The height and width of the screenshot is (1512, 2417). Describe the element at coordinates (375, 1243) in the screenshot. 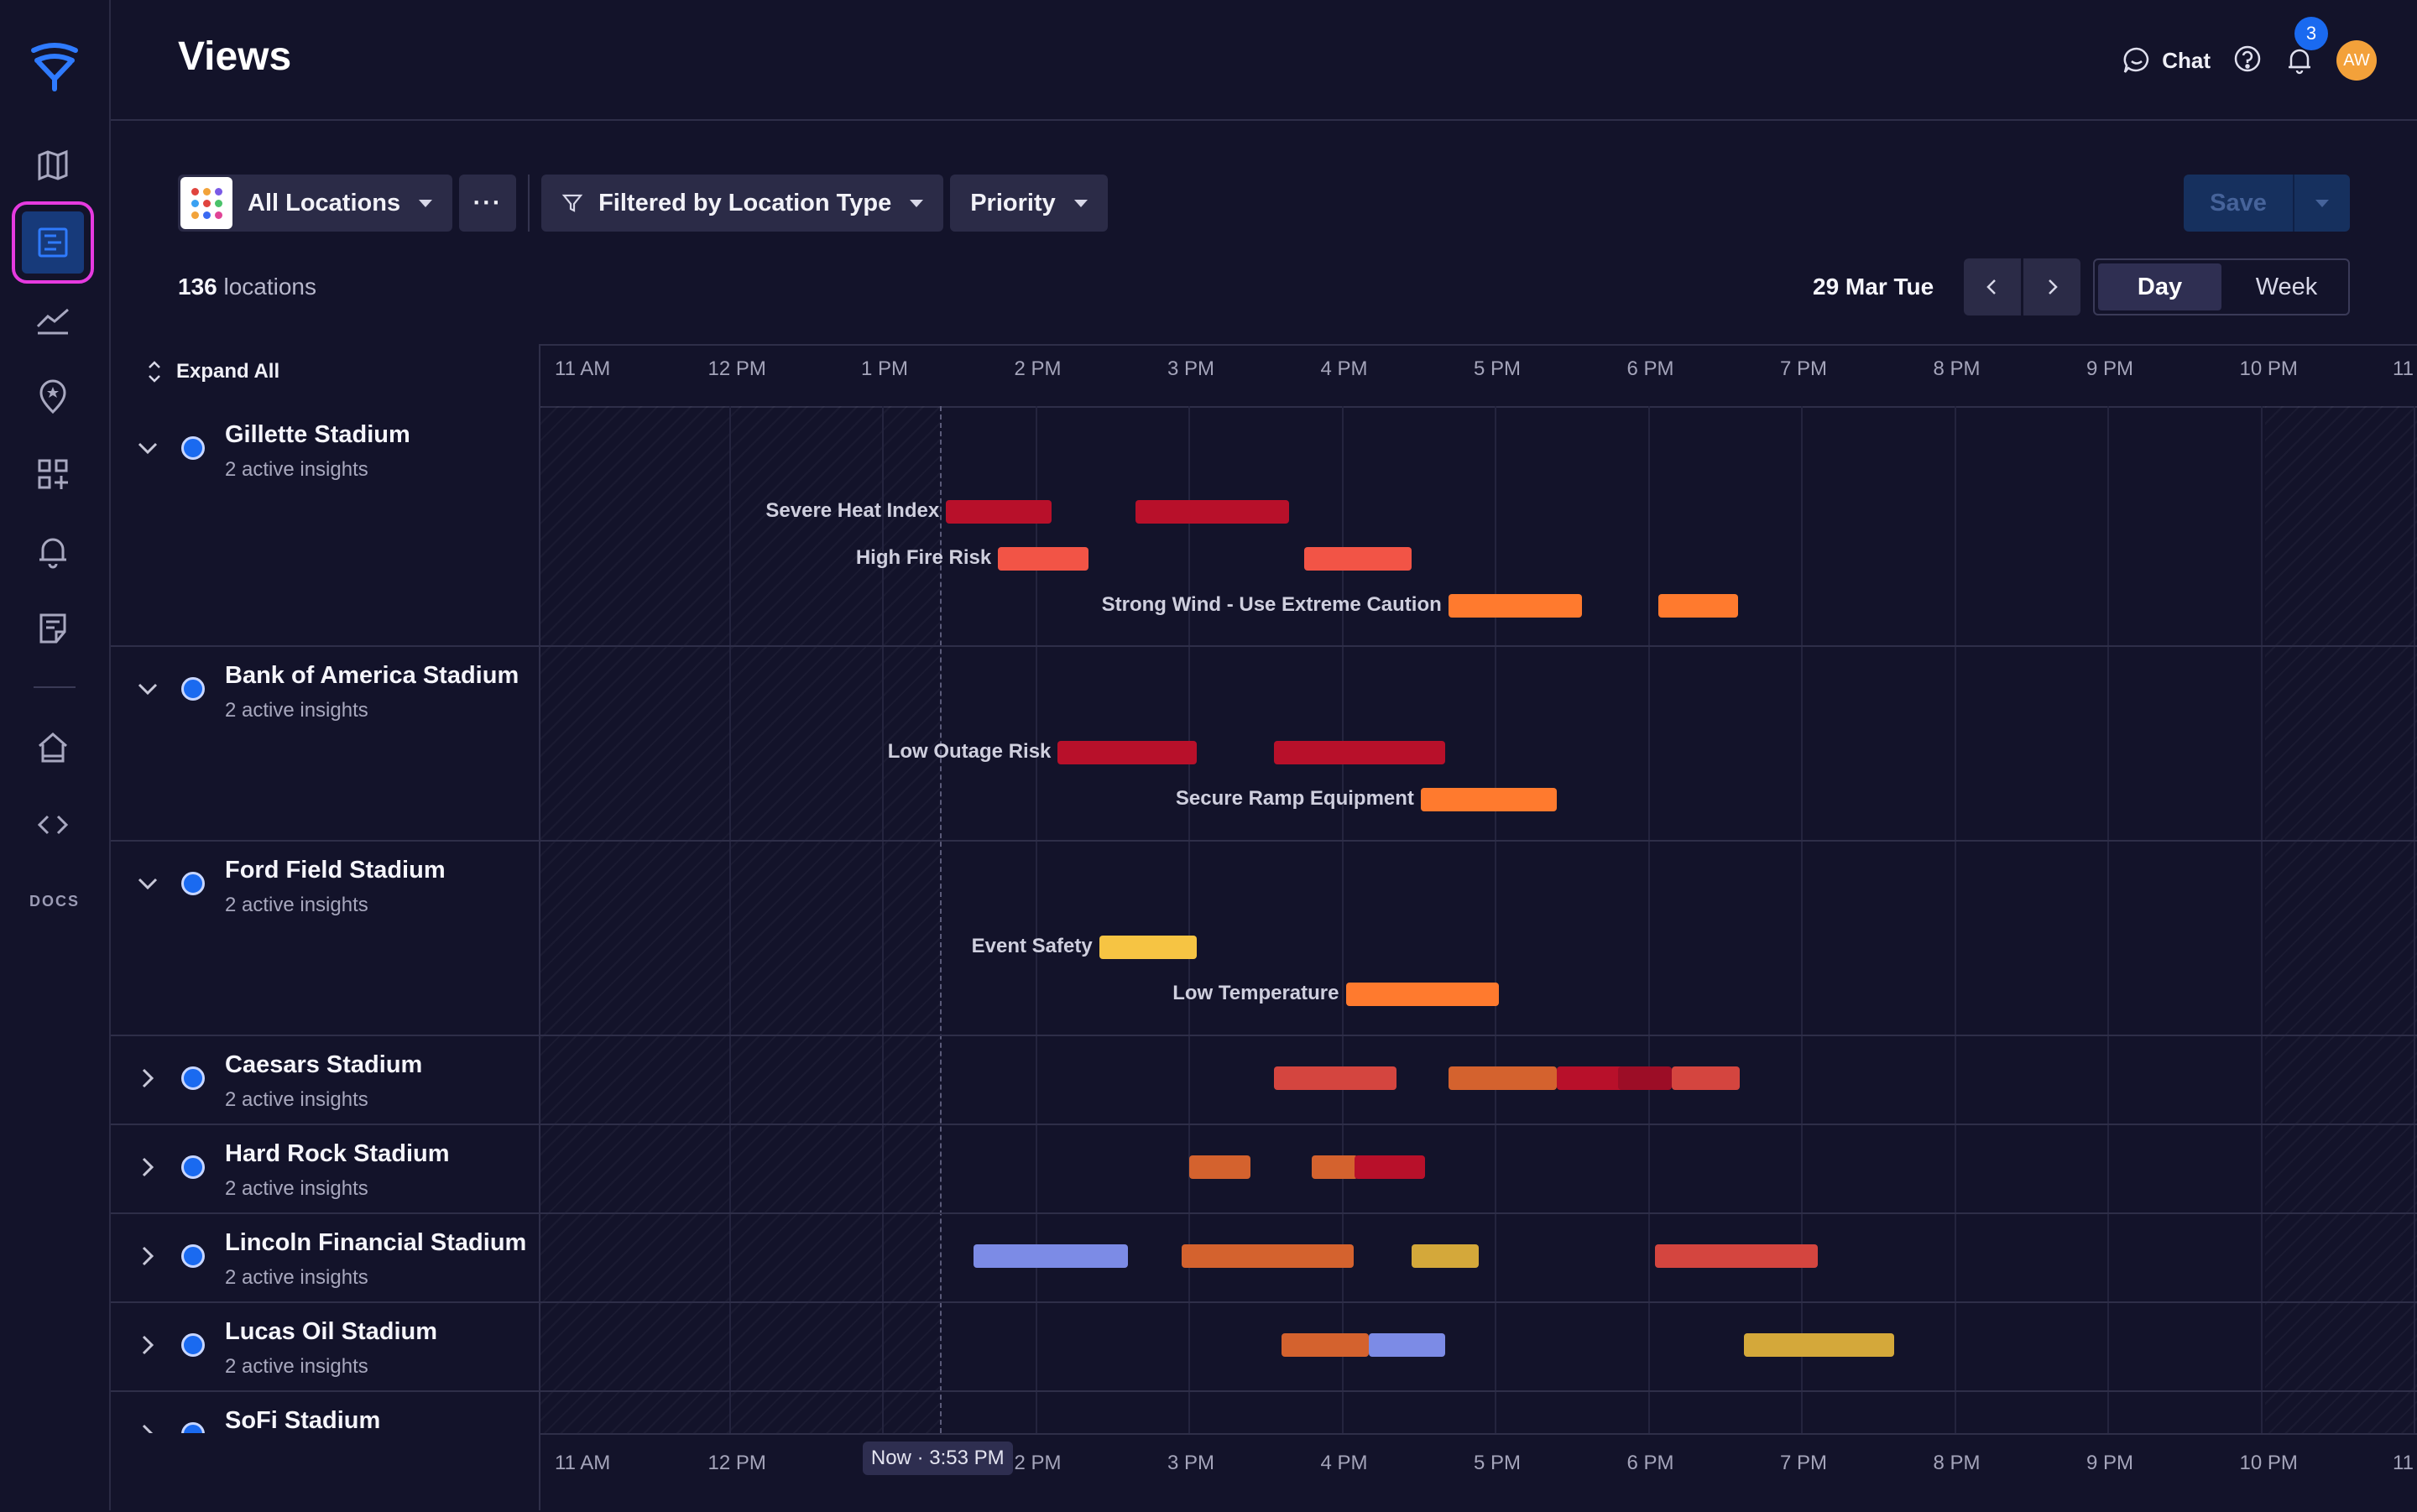

I see `location-name: Lincoln Financial Stadium` at that location.